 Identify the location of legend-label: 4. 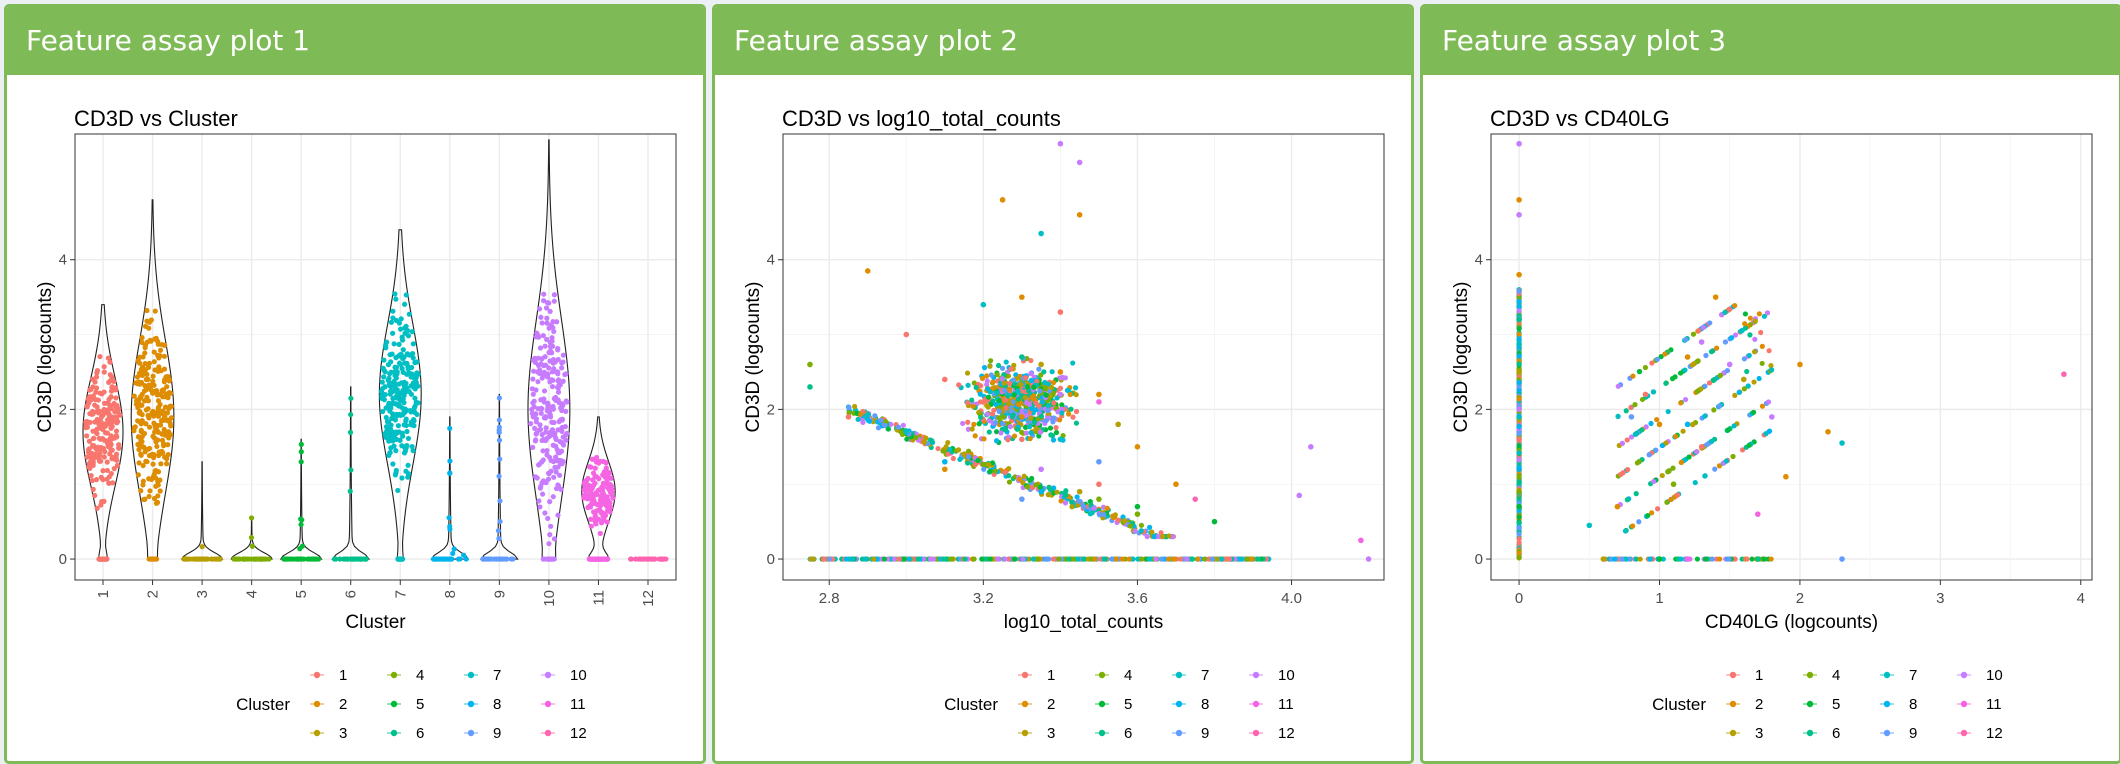
(1836, 675).